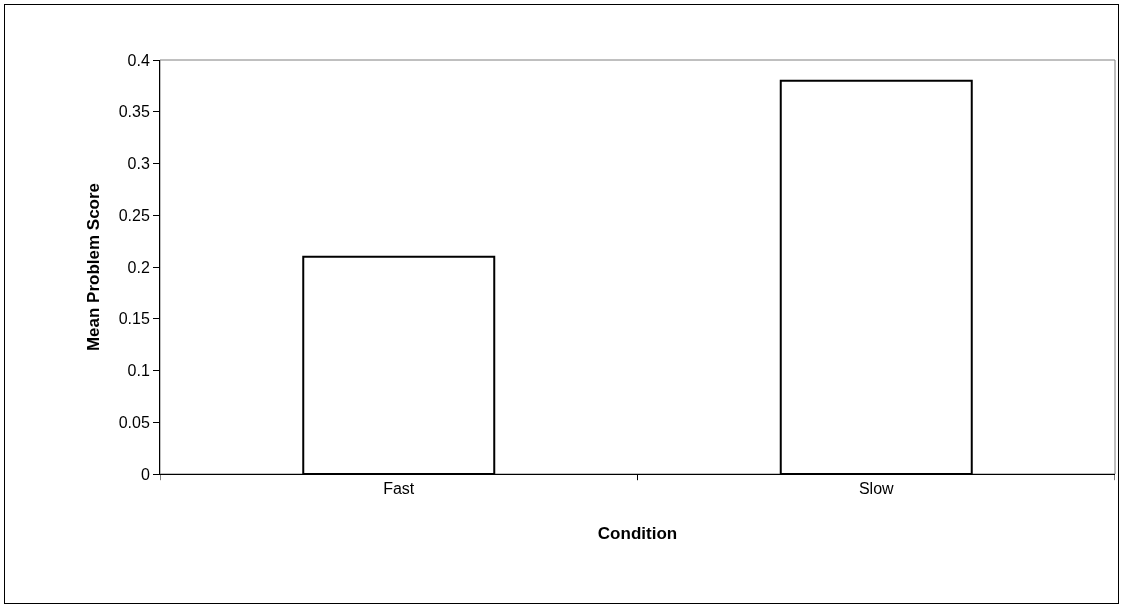 This screenshot has height=610, width=1125. Describe the element at coordinates (134, 215) in the screenshot. I see `y-tick-label: 0.25` at that location.